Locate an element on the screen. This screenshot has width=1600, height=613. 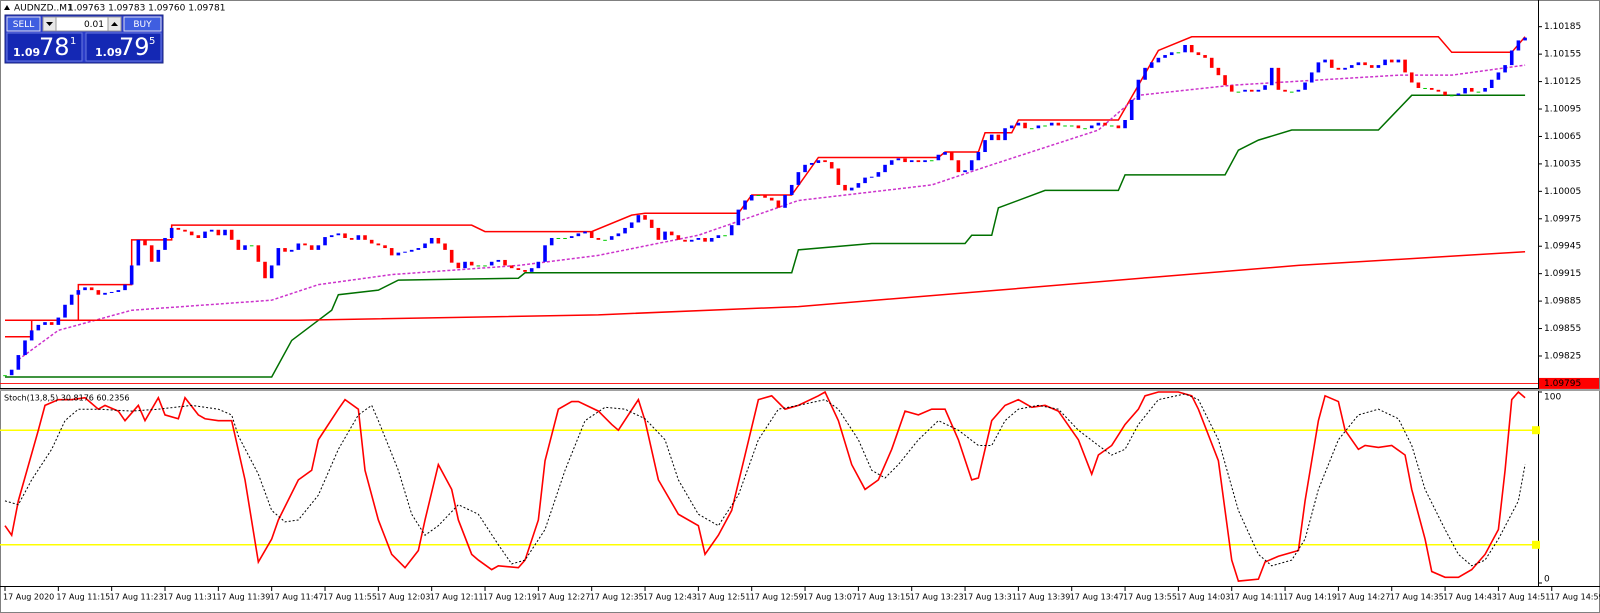
x-tick-label: 17 Aug 2020 is located at coordinates (28, 597).